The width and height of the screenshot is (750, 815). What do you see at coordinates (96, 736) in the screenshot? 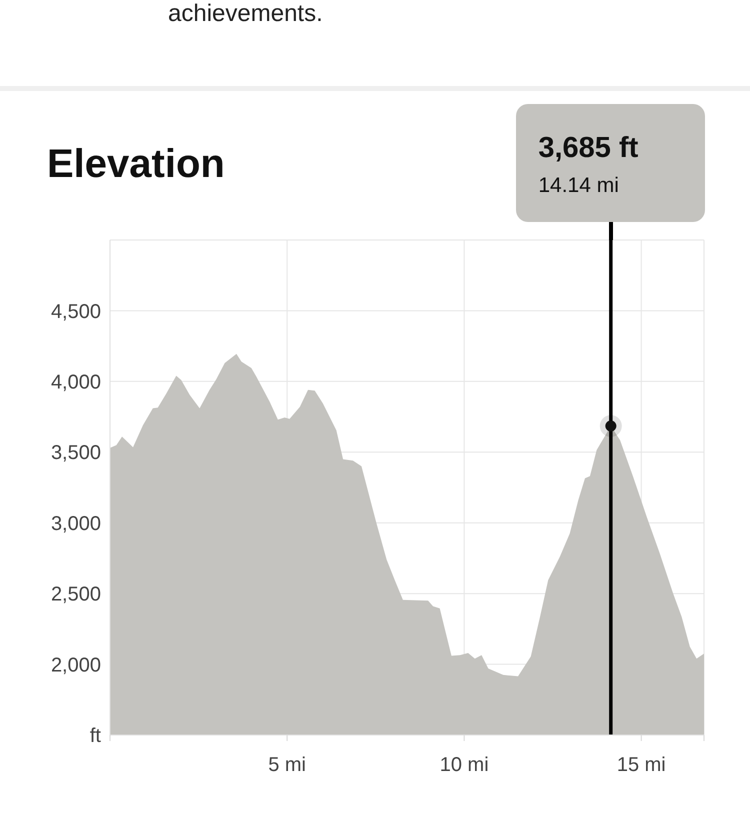
I see `y-tick-label: ft` at bounding box center [96, 736].